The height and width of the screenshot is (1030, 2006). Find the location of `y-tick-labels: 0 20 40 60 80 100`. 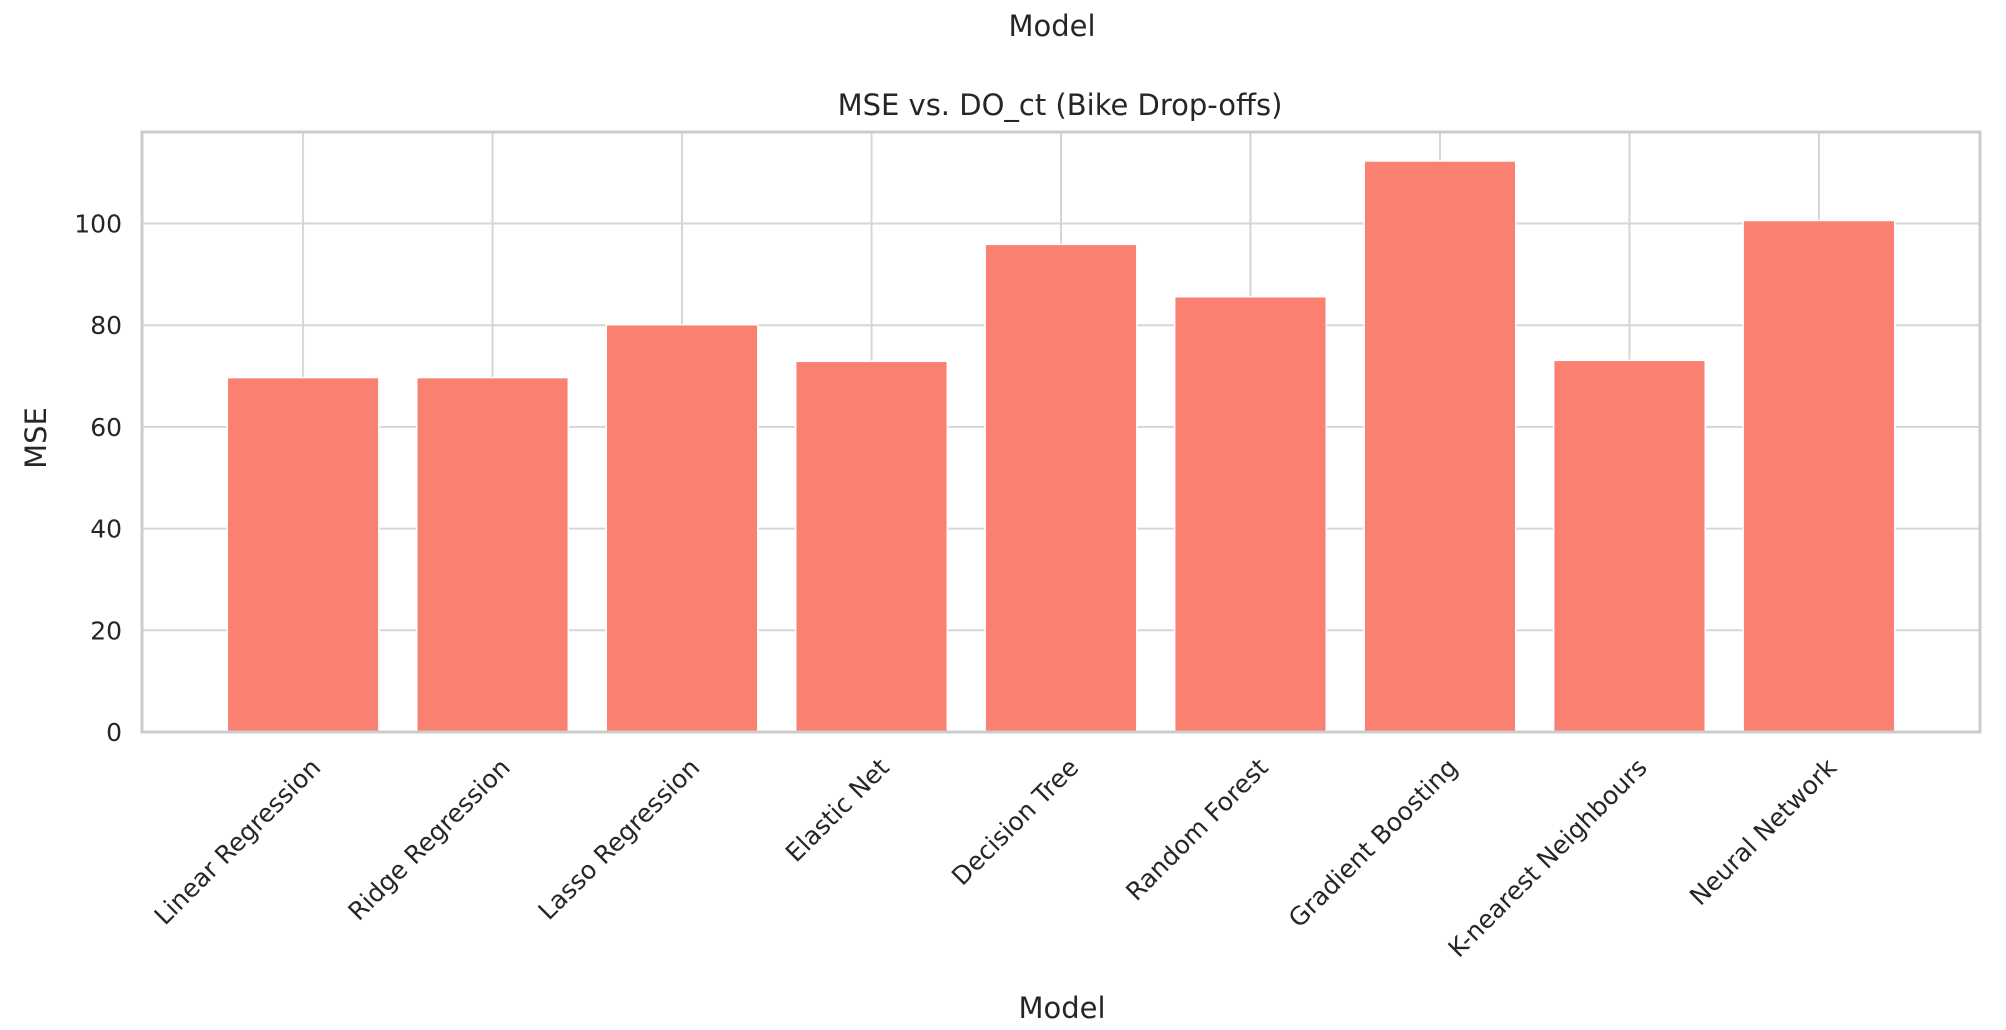

y-tick-labels: 0 20 40 60 80 100 is located at coordinates (98, 478).